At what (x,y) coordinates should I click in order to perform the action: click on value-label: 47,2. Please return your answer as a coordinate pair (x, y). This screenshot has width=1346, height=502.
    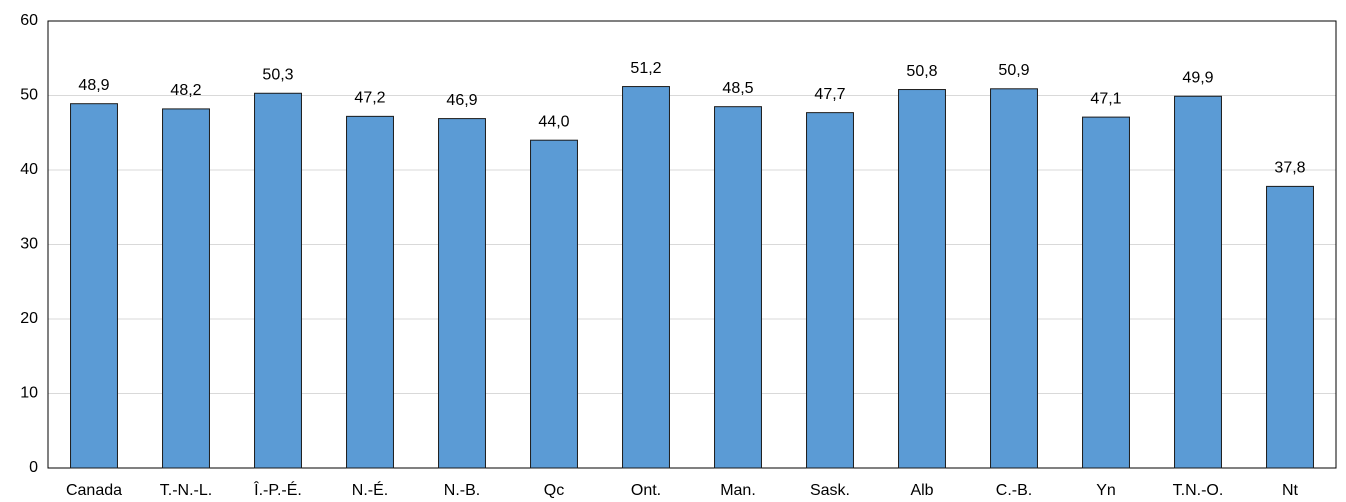
    Looking at the image, I should click on (369, 98).